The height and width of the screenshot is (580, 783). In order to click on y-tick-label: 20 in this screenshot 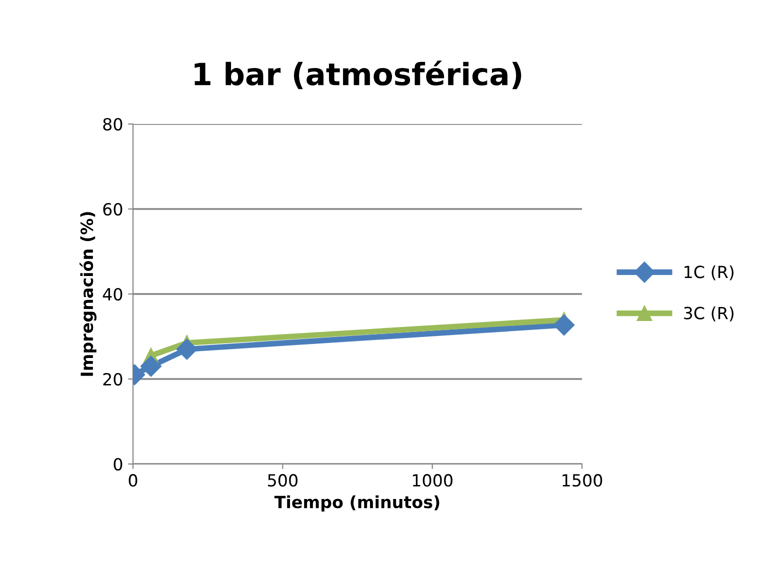, I will do `click(112, 379)`.